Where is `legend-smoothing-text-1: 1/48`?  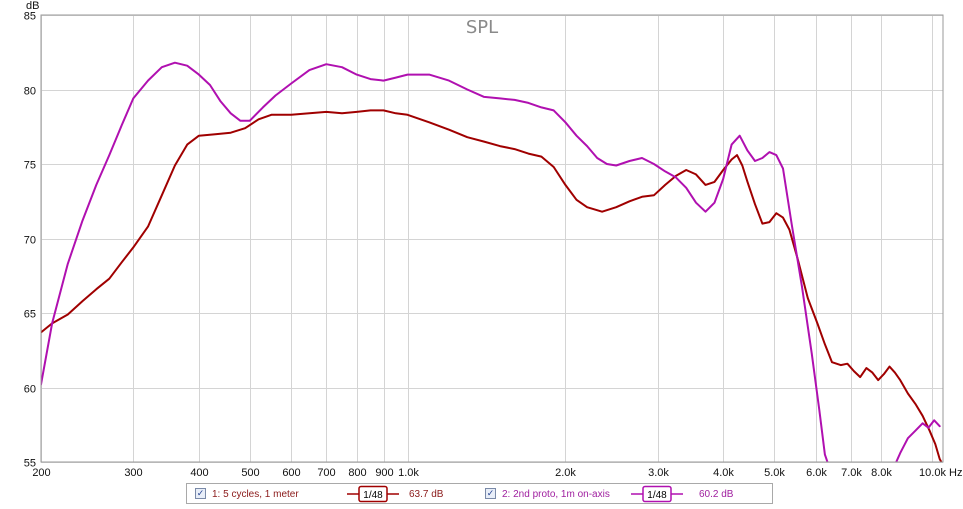
legend-smoothing-text-1: 1/48 is located at coordinates (373, 495).